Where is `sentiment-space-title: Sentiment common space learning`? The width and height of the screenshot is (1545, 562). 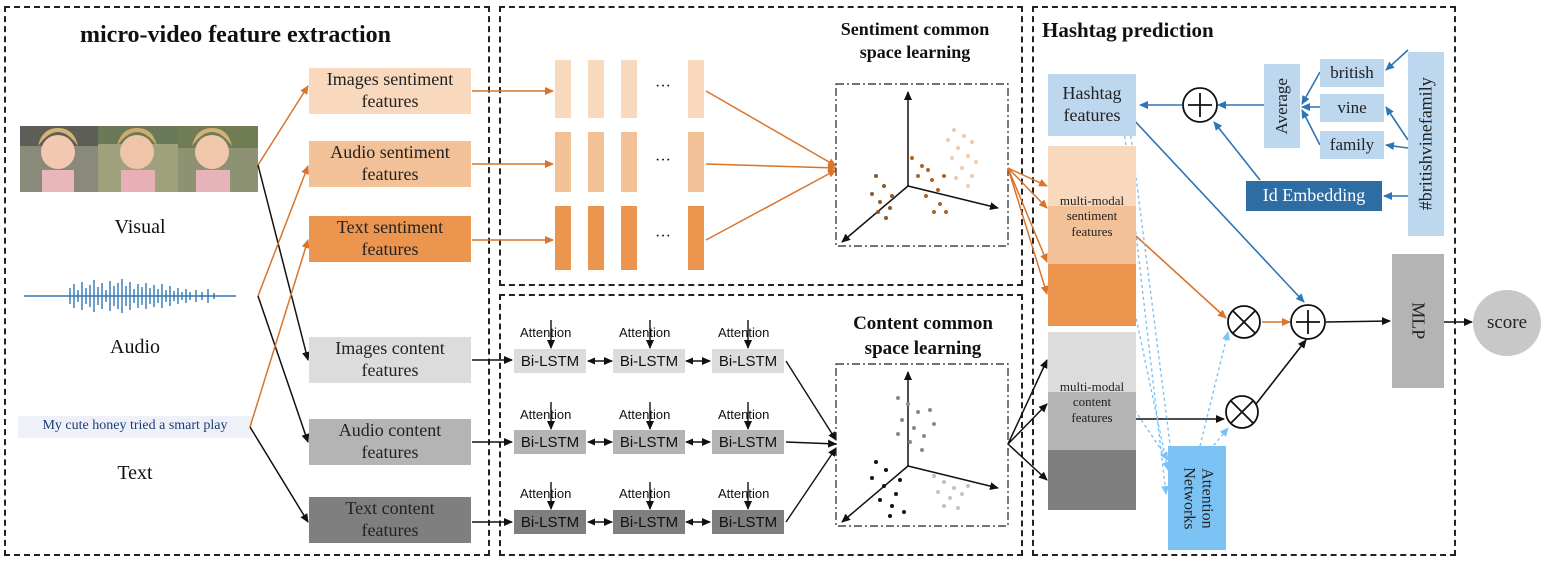
sentiment-space-title: Sentiment common space learning is located at coordinates (915, 41).